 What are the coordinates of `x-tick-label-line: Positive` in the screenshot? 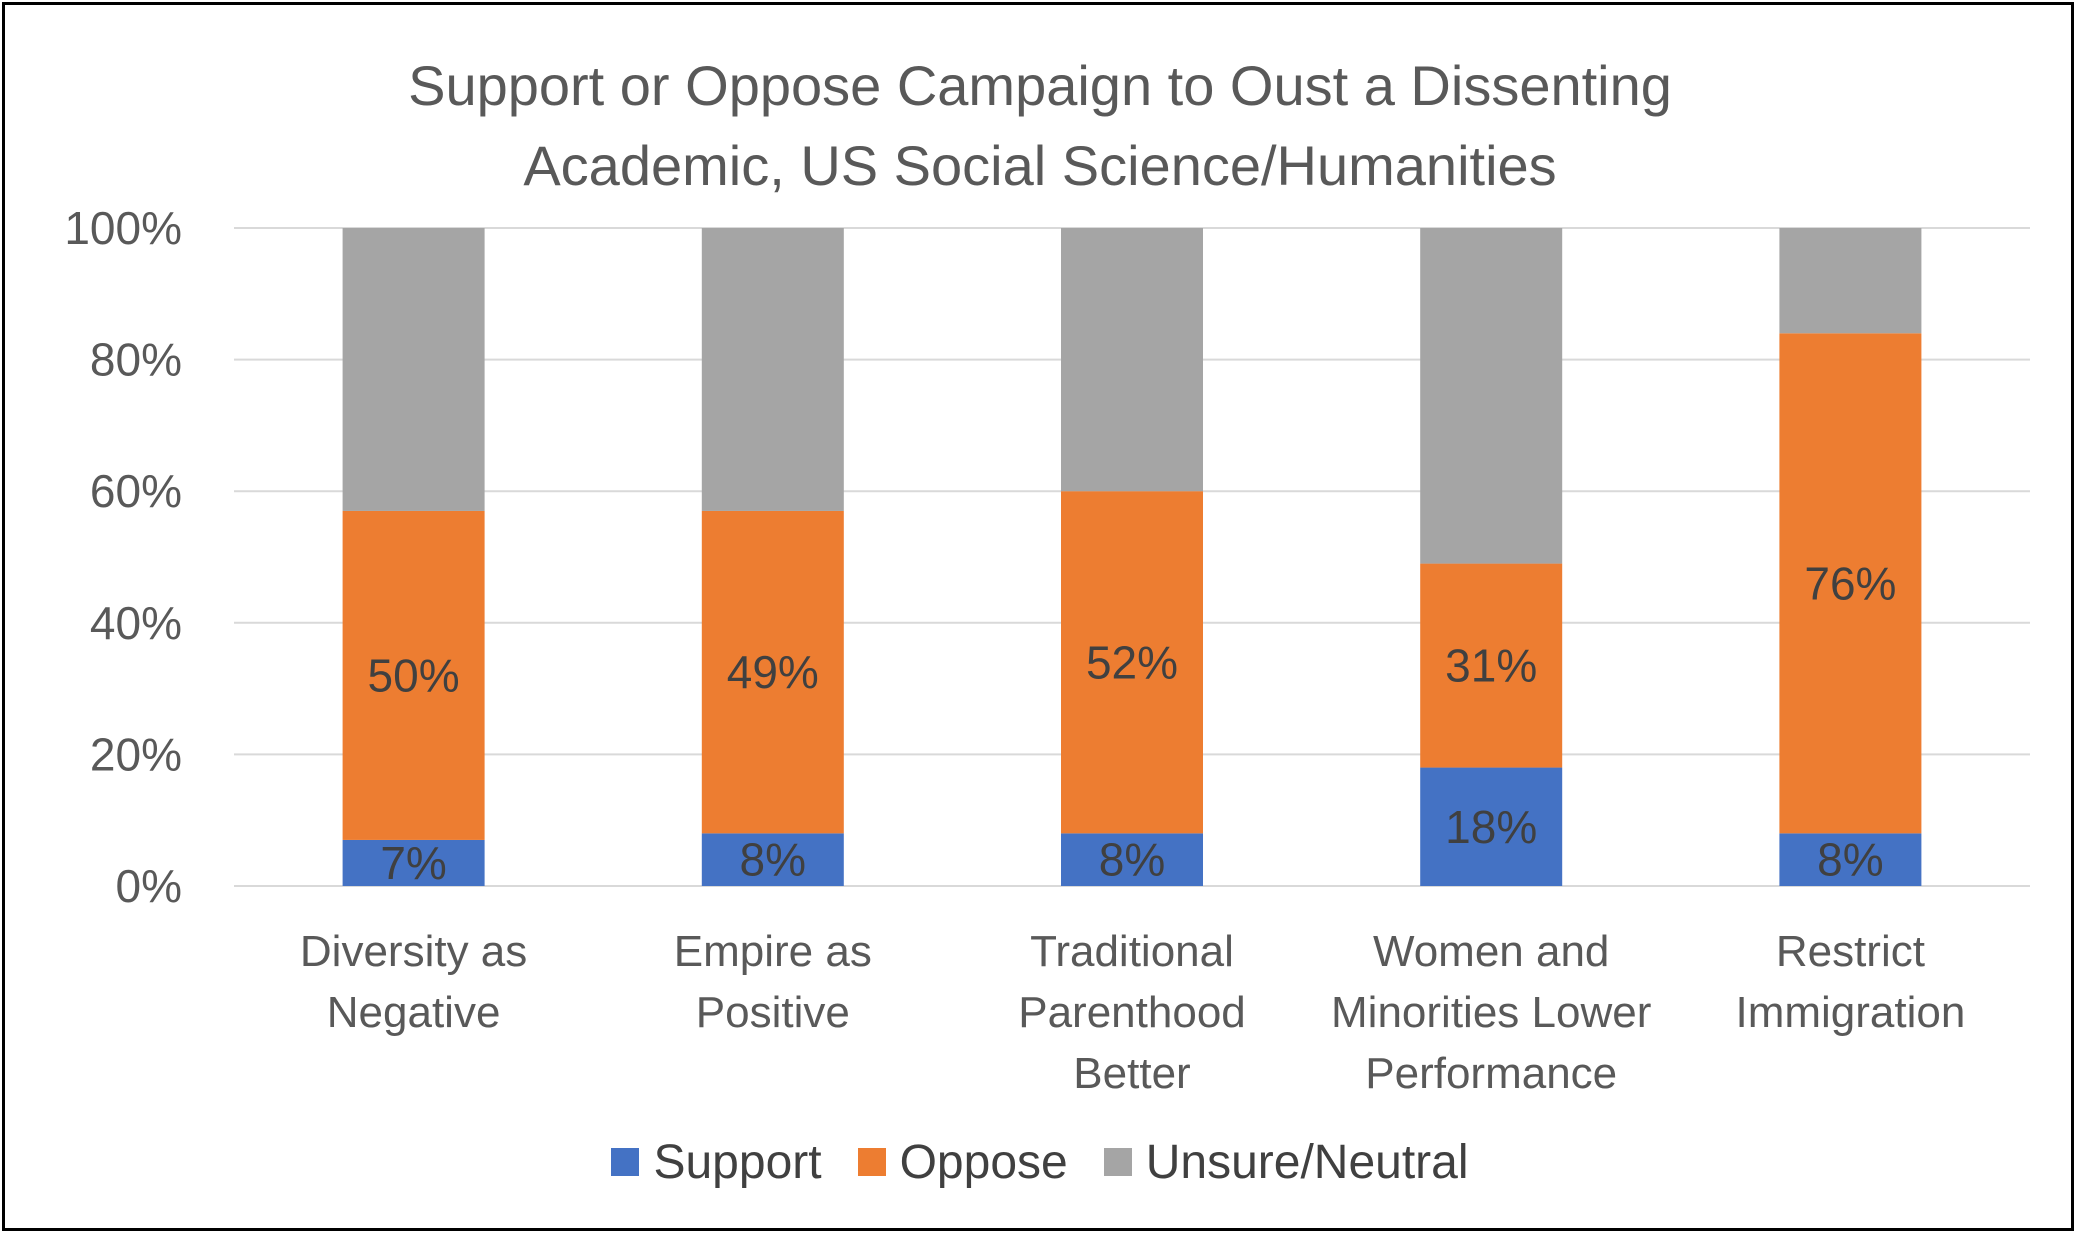 It's located at (773, 1012).